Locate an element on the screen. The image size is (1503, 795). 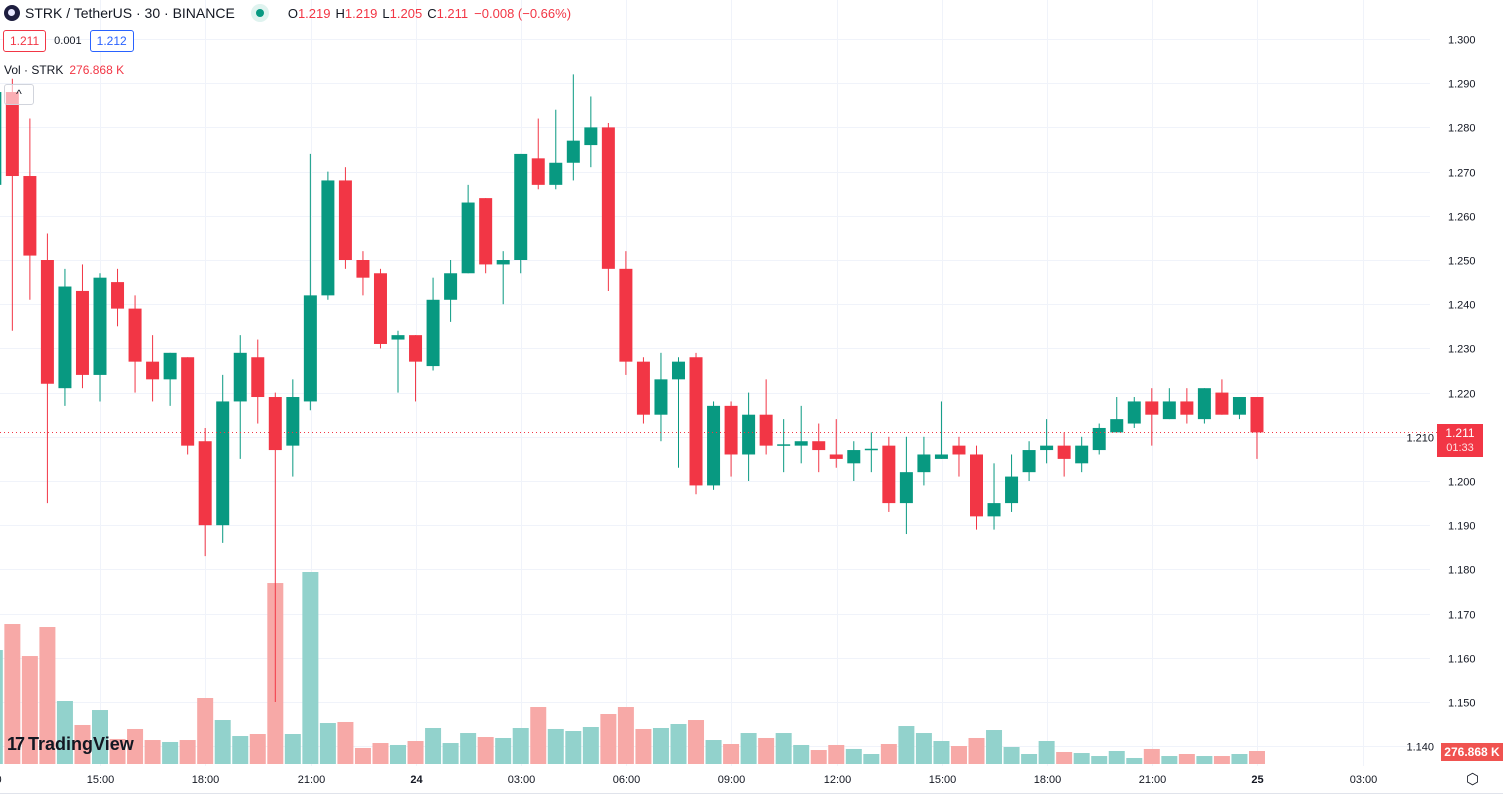
collapse-legend-button: ^ is located at coordinates (19, 94).